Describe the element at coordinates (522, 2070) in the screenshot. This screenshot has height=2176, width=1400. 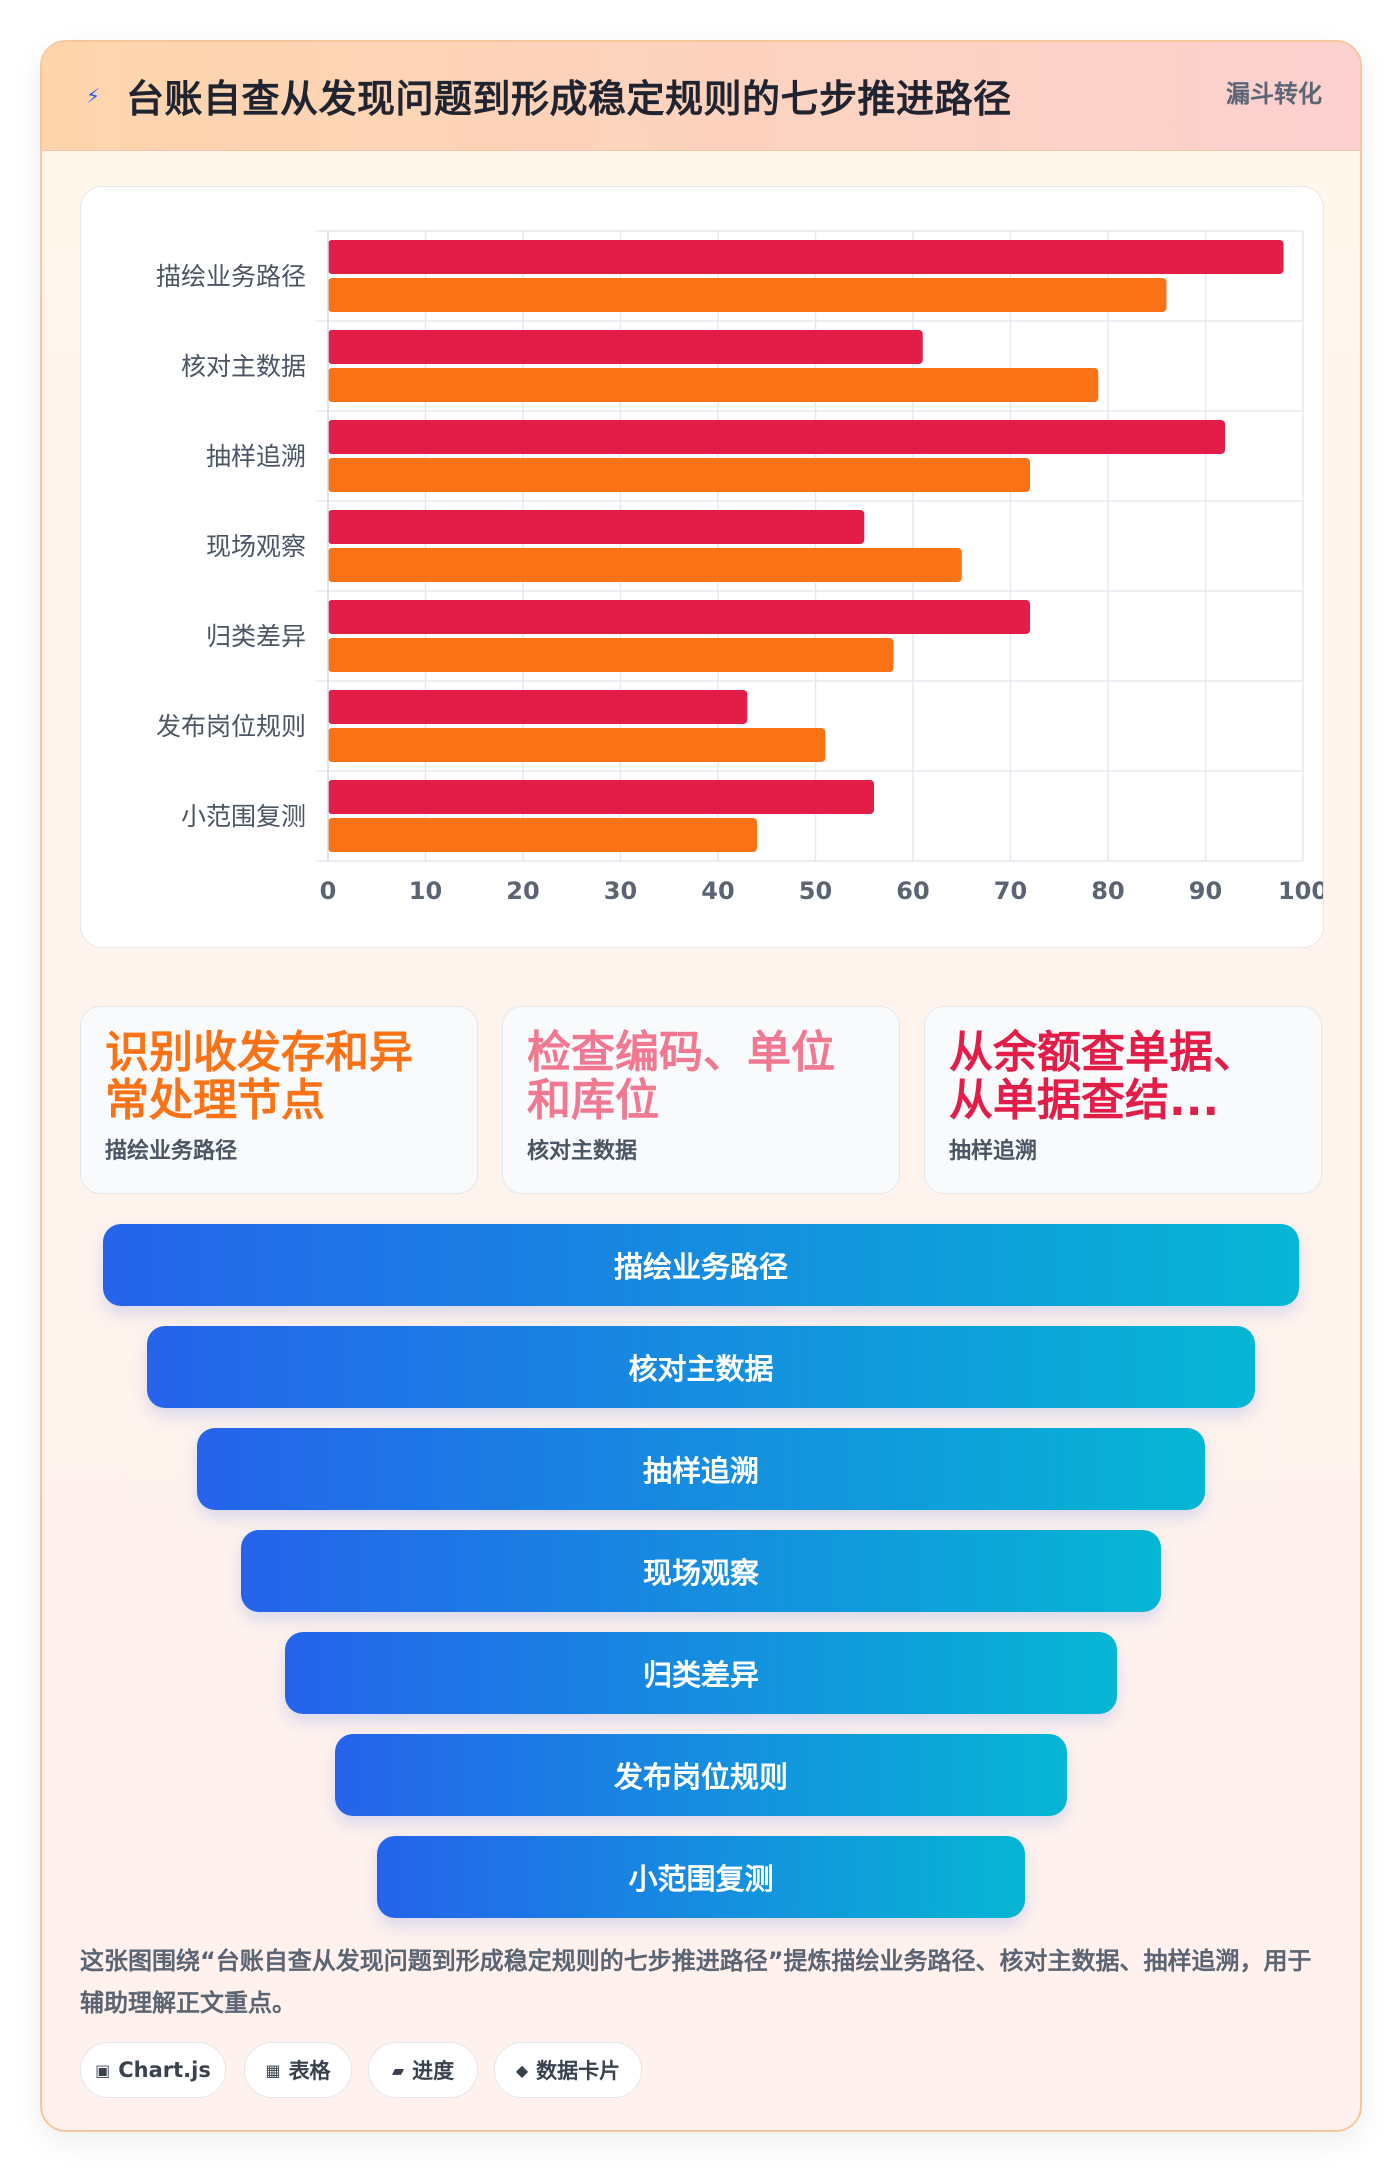
I see `diamond-icon: ◆` at that location.